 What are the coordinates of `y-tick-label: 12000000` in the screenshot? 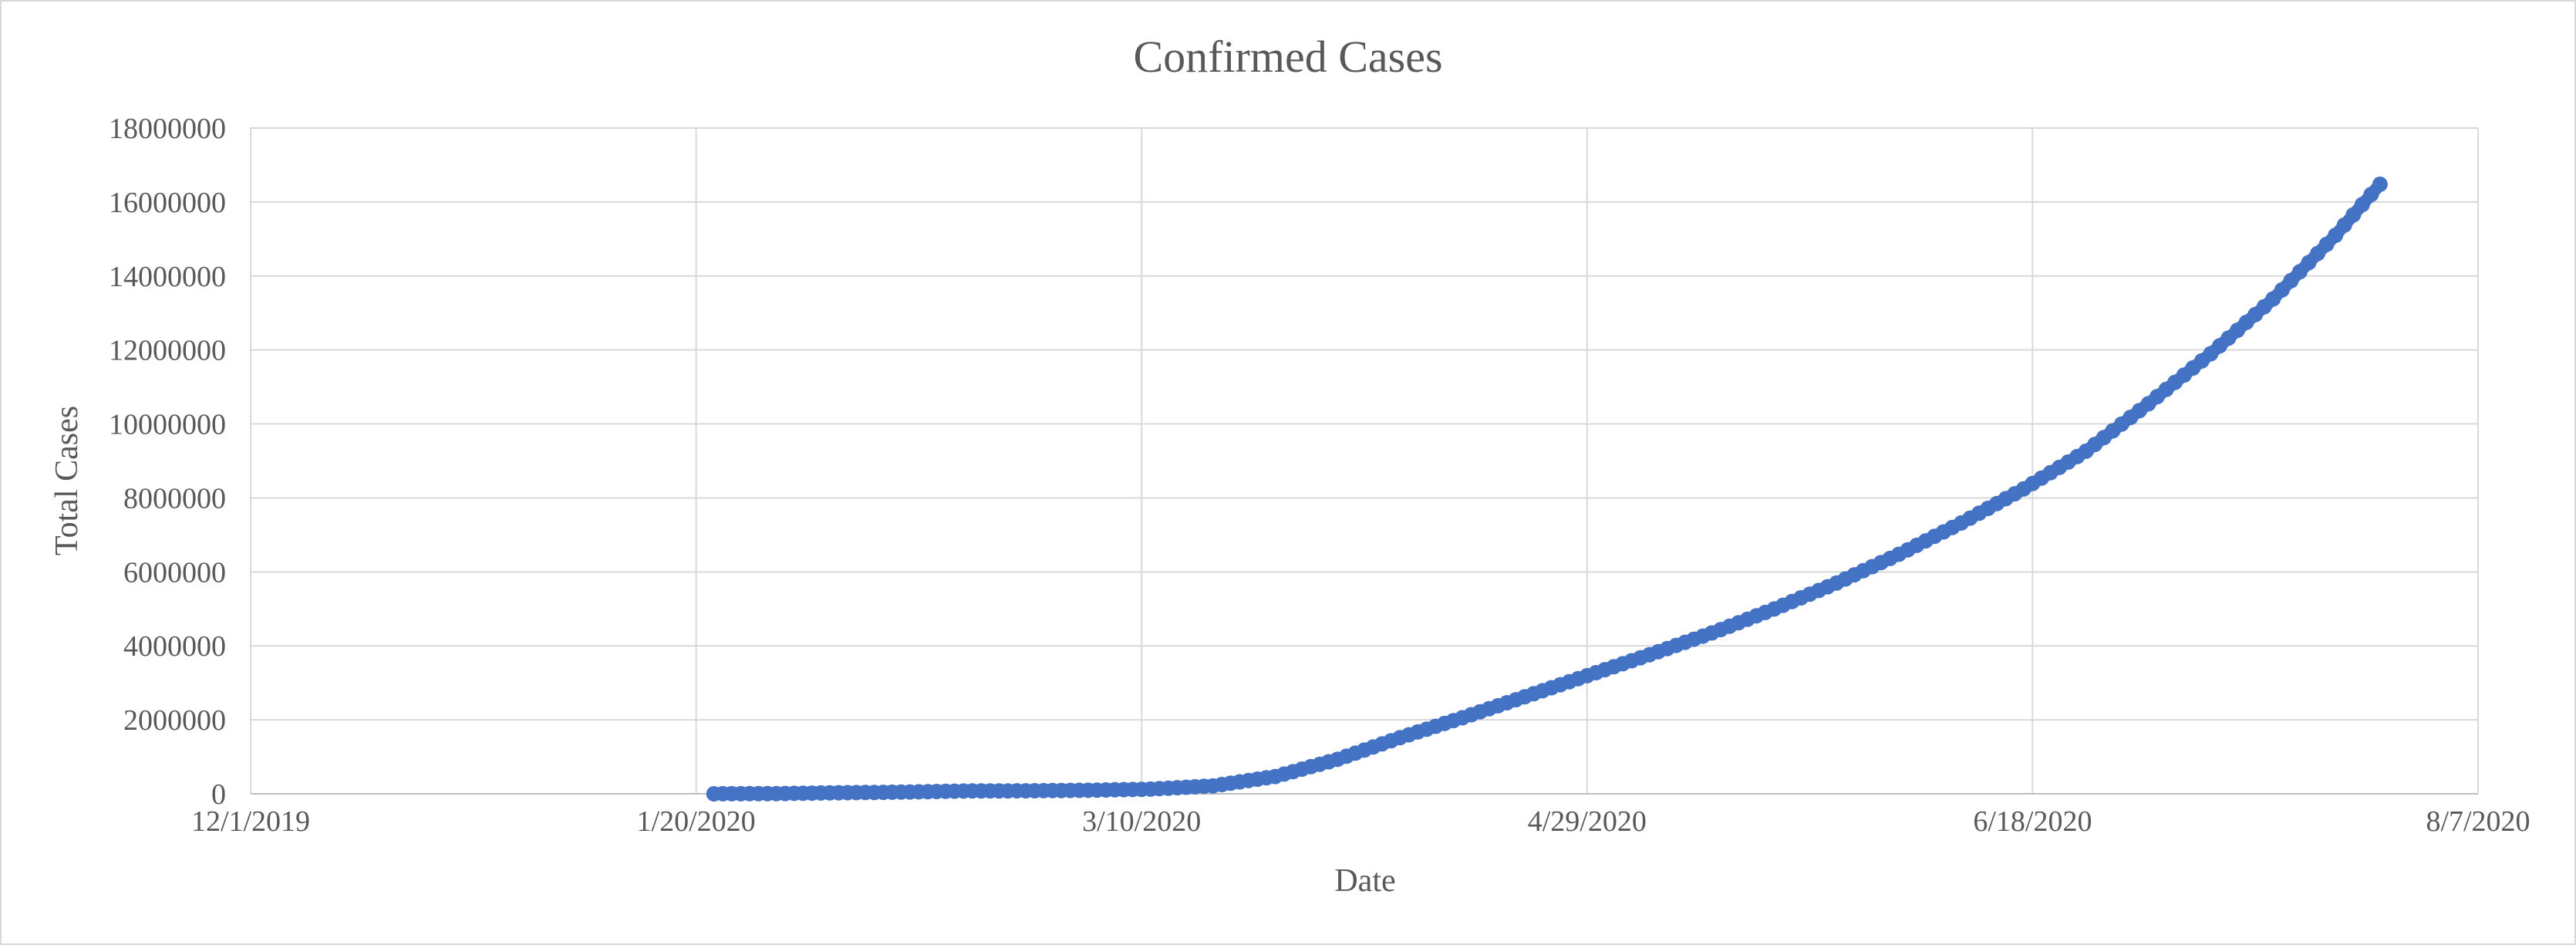 It's located at (167, 351).